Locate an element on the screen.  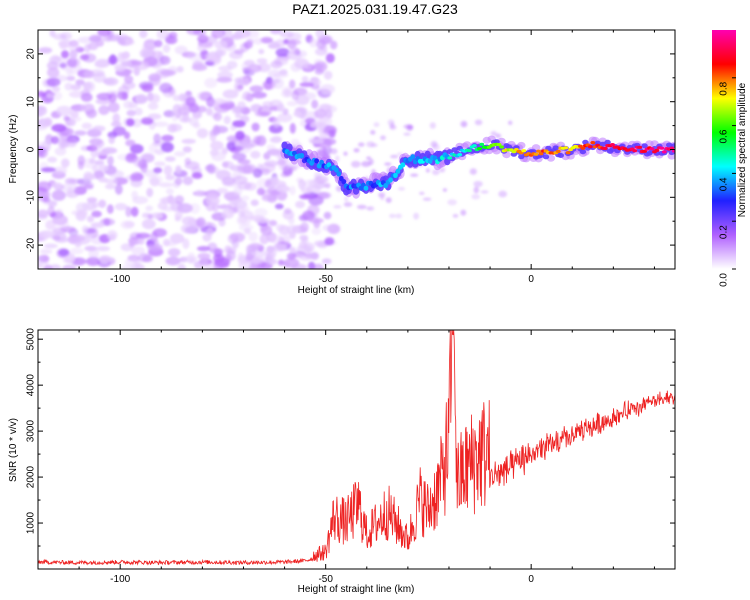
y-tick-label: -10 is located at coordinates (31, 197).